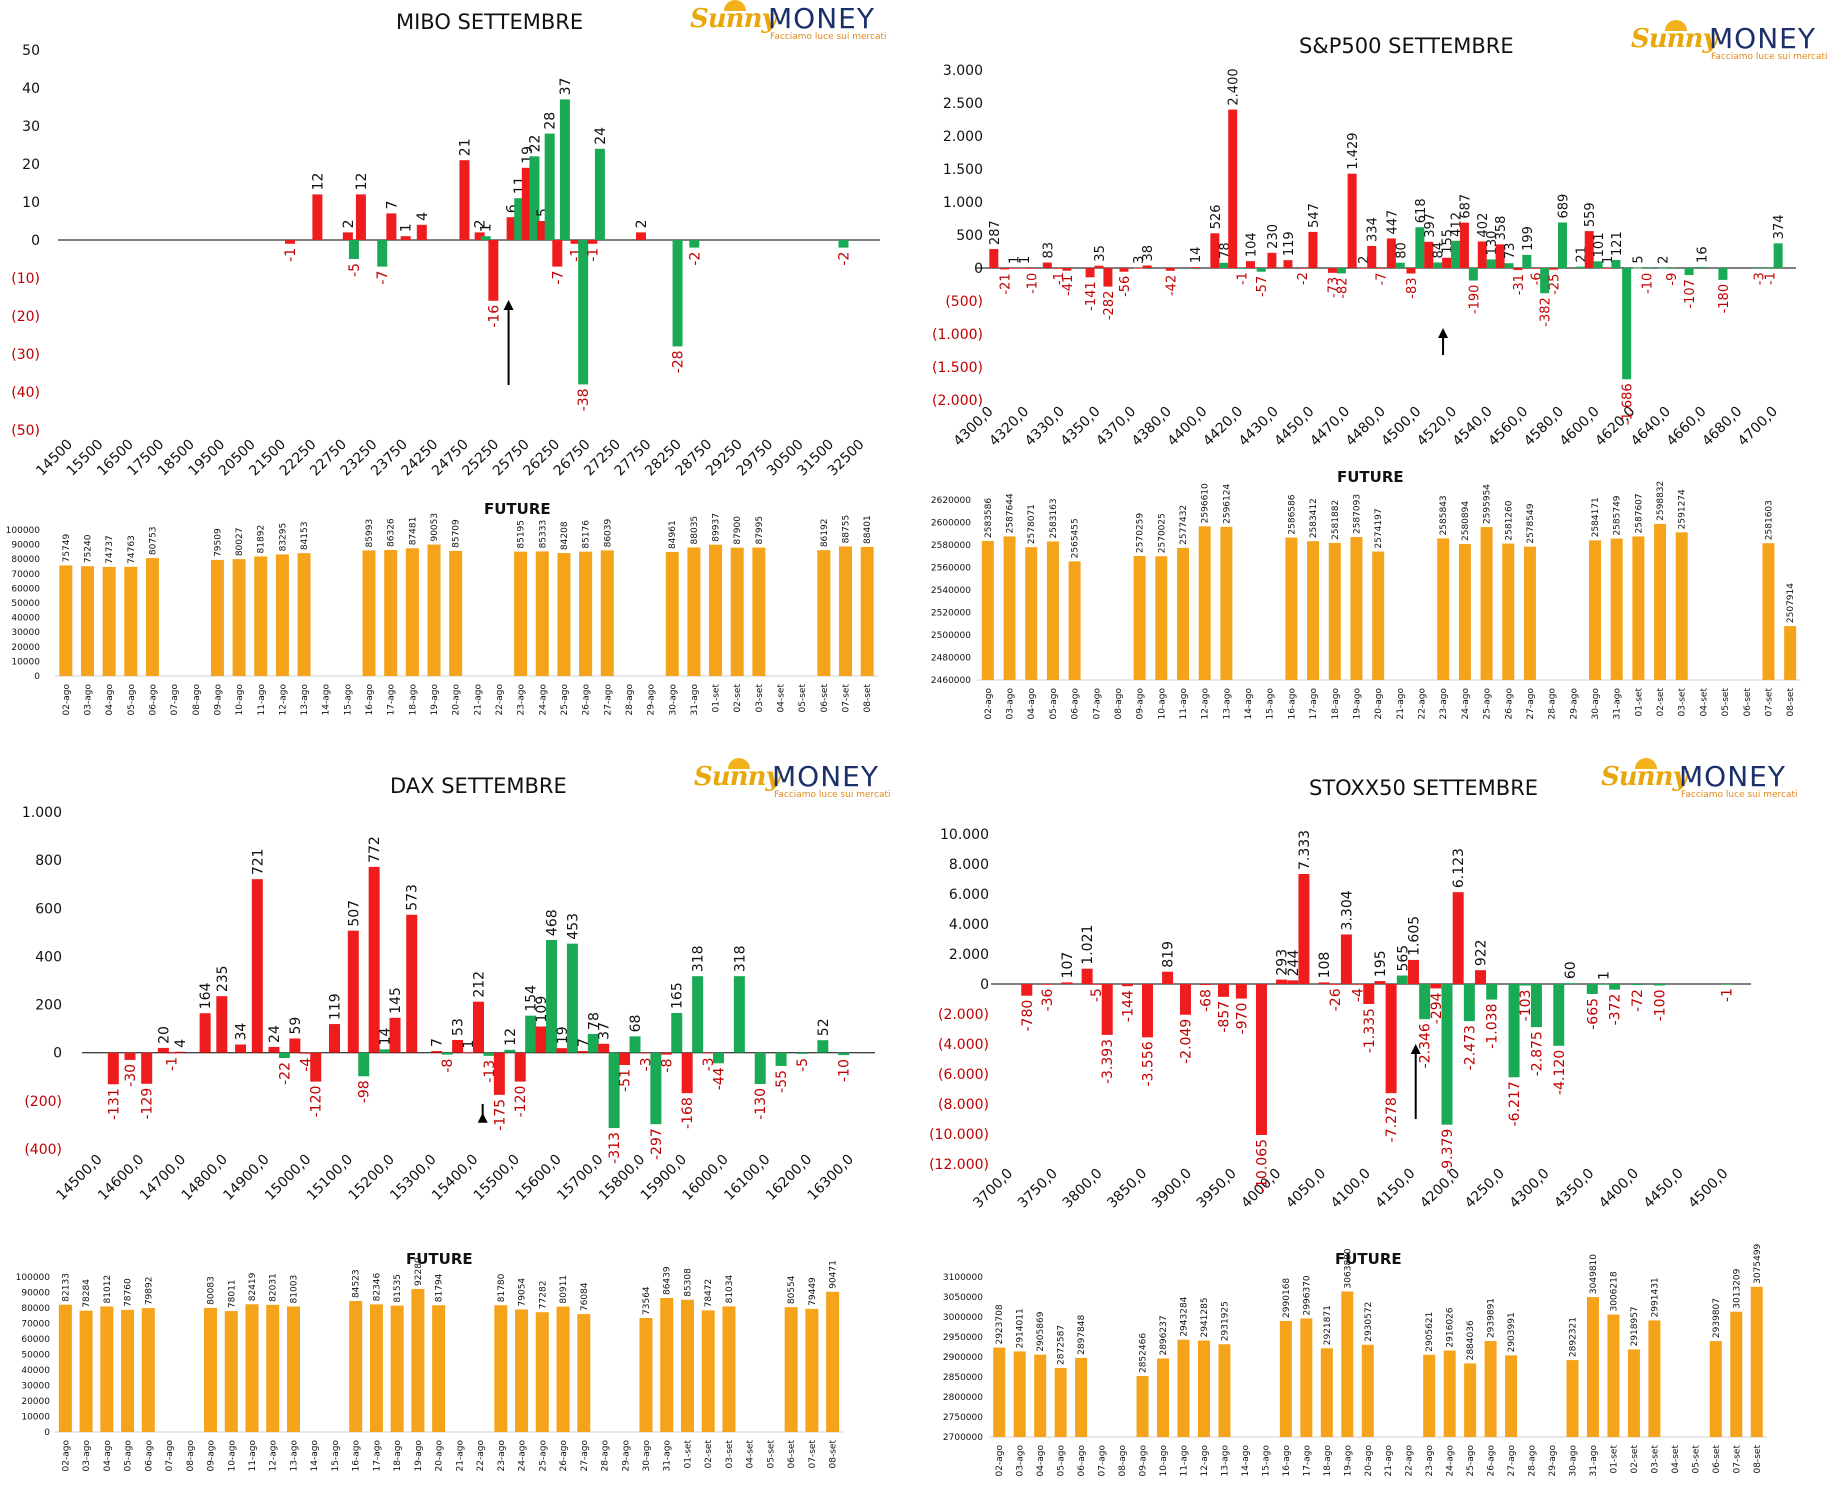  What do you see at coordinates (48, 957) in the screenshot?
I see `y-tick-label: 400` at bounding box center [48, 957].